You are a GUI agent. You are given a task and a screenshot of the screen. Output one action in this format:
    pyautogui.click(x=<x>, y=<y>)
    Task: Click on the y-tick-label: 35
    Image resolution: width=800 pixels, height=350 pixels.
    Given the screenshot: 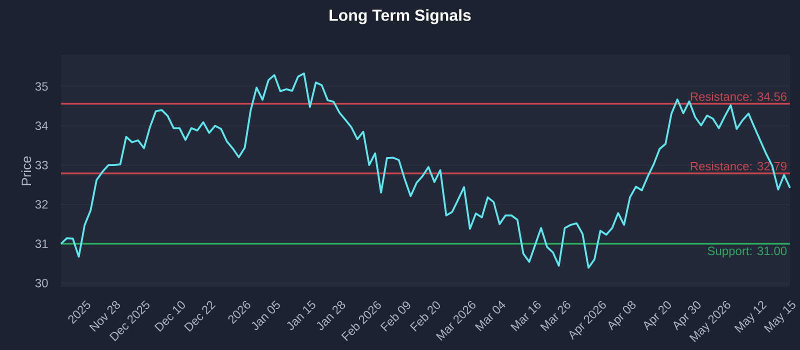 What is the action you would take?
    pyautogui.click(x=41, y=86)
    